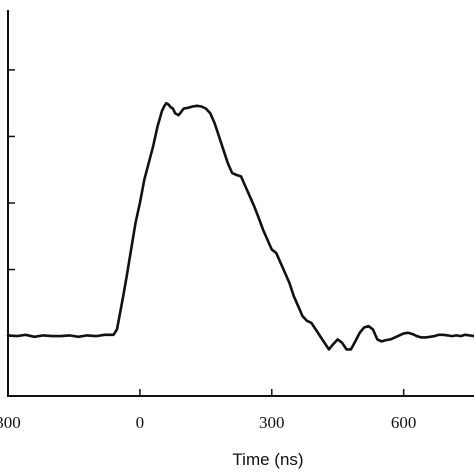  What do you see at coordinates (267, 459) in the screenshot?
I see `x-axis-title: Time (ns)` at bounding box center [267, 459].